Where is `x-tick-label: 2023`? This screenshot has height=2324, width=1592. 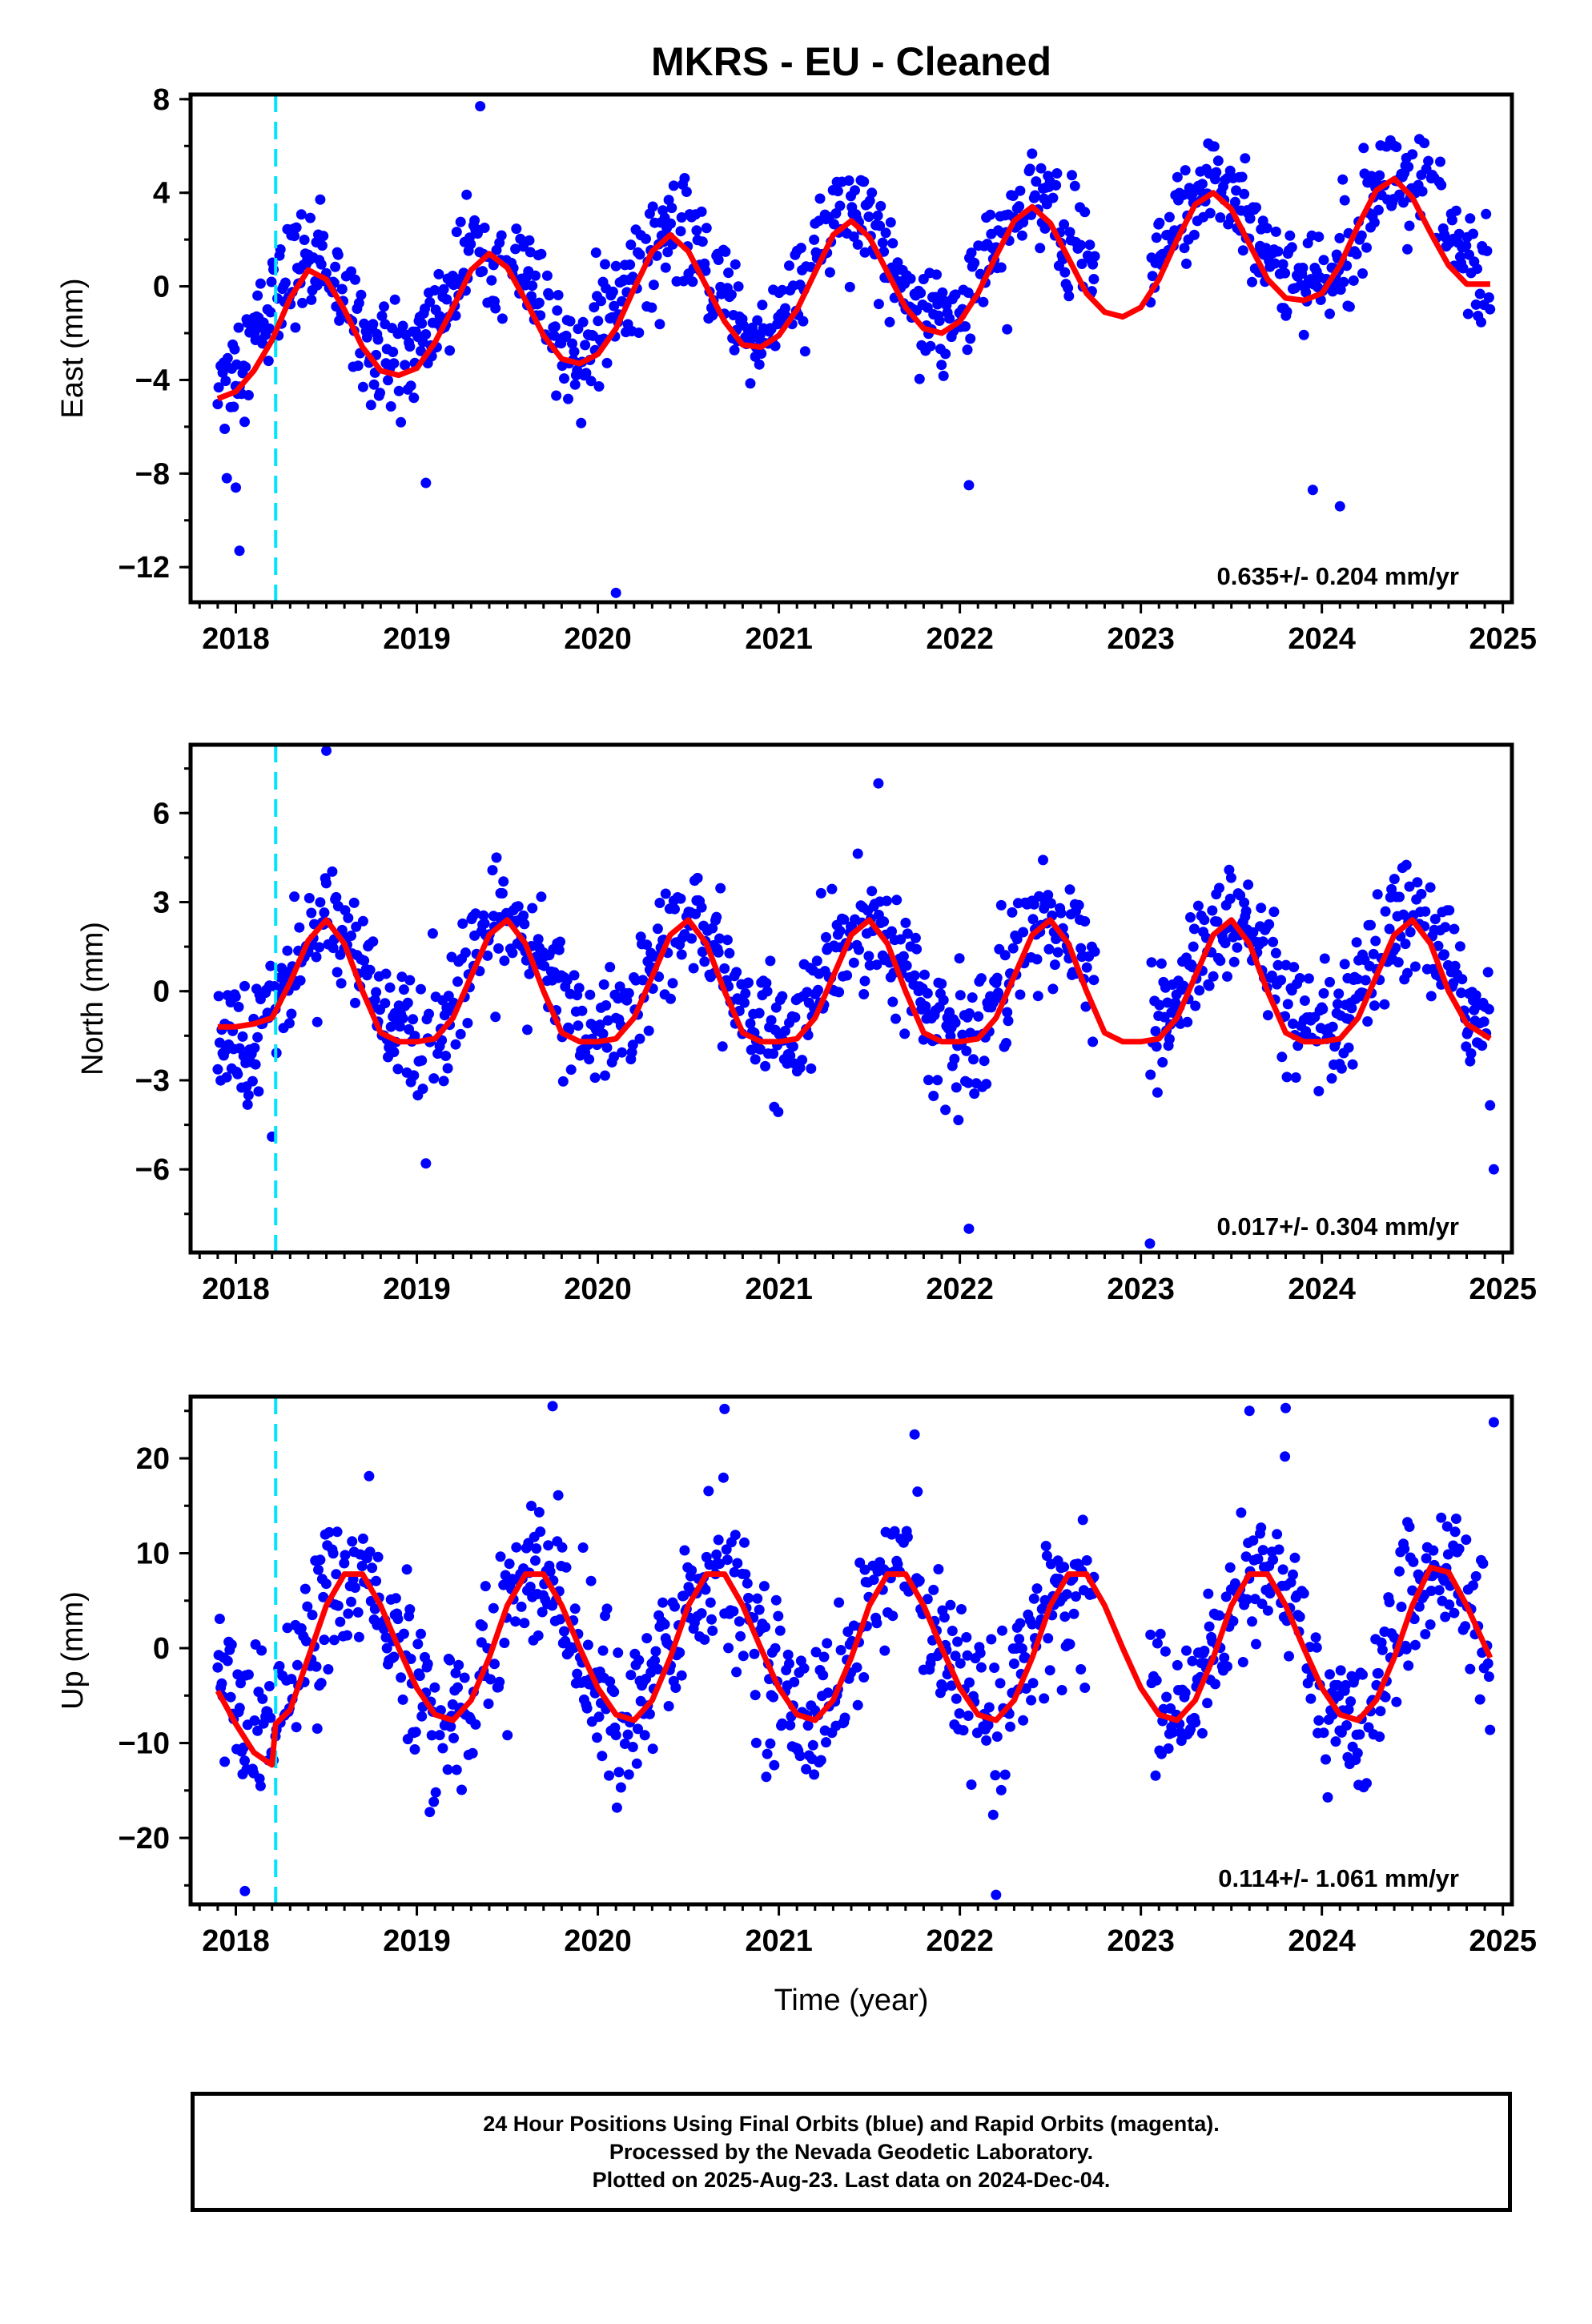
x-tick-label: 2023 is located at coordinates (1141, 1289).